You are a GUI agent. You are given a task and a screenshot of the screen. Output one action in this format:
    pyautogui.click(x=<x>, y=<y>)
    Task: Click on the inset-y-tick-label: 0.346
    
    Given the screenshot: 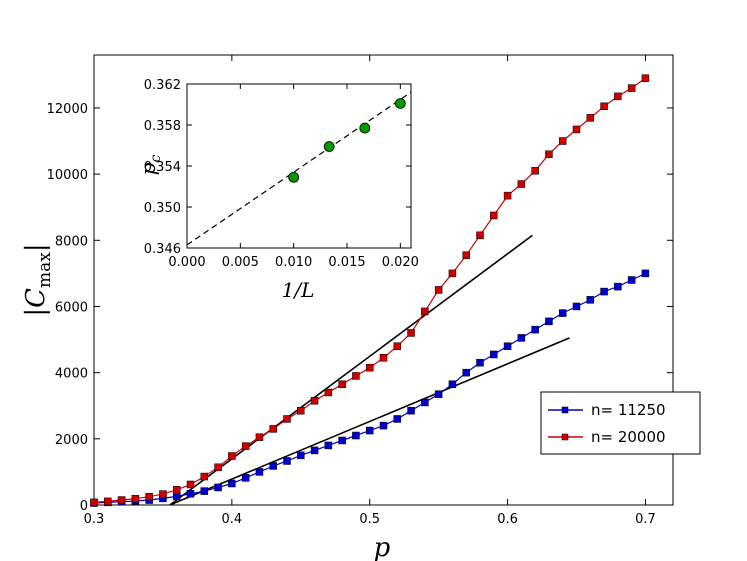 What is the action you would take?
    pyautogui.click(x=162, y=249)
    